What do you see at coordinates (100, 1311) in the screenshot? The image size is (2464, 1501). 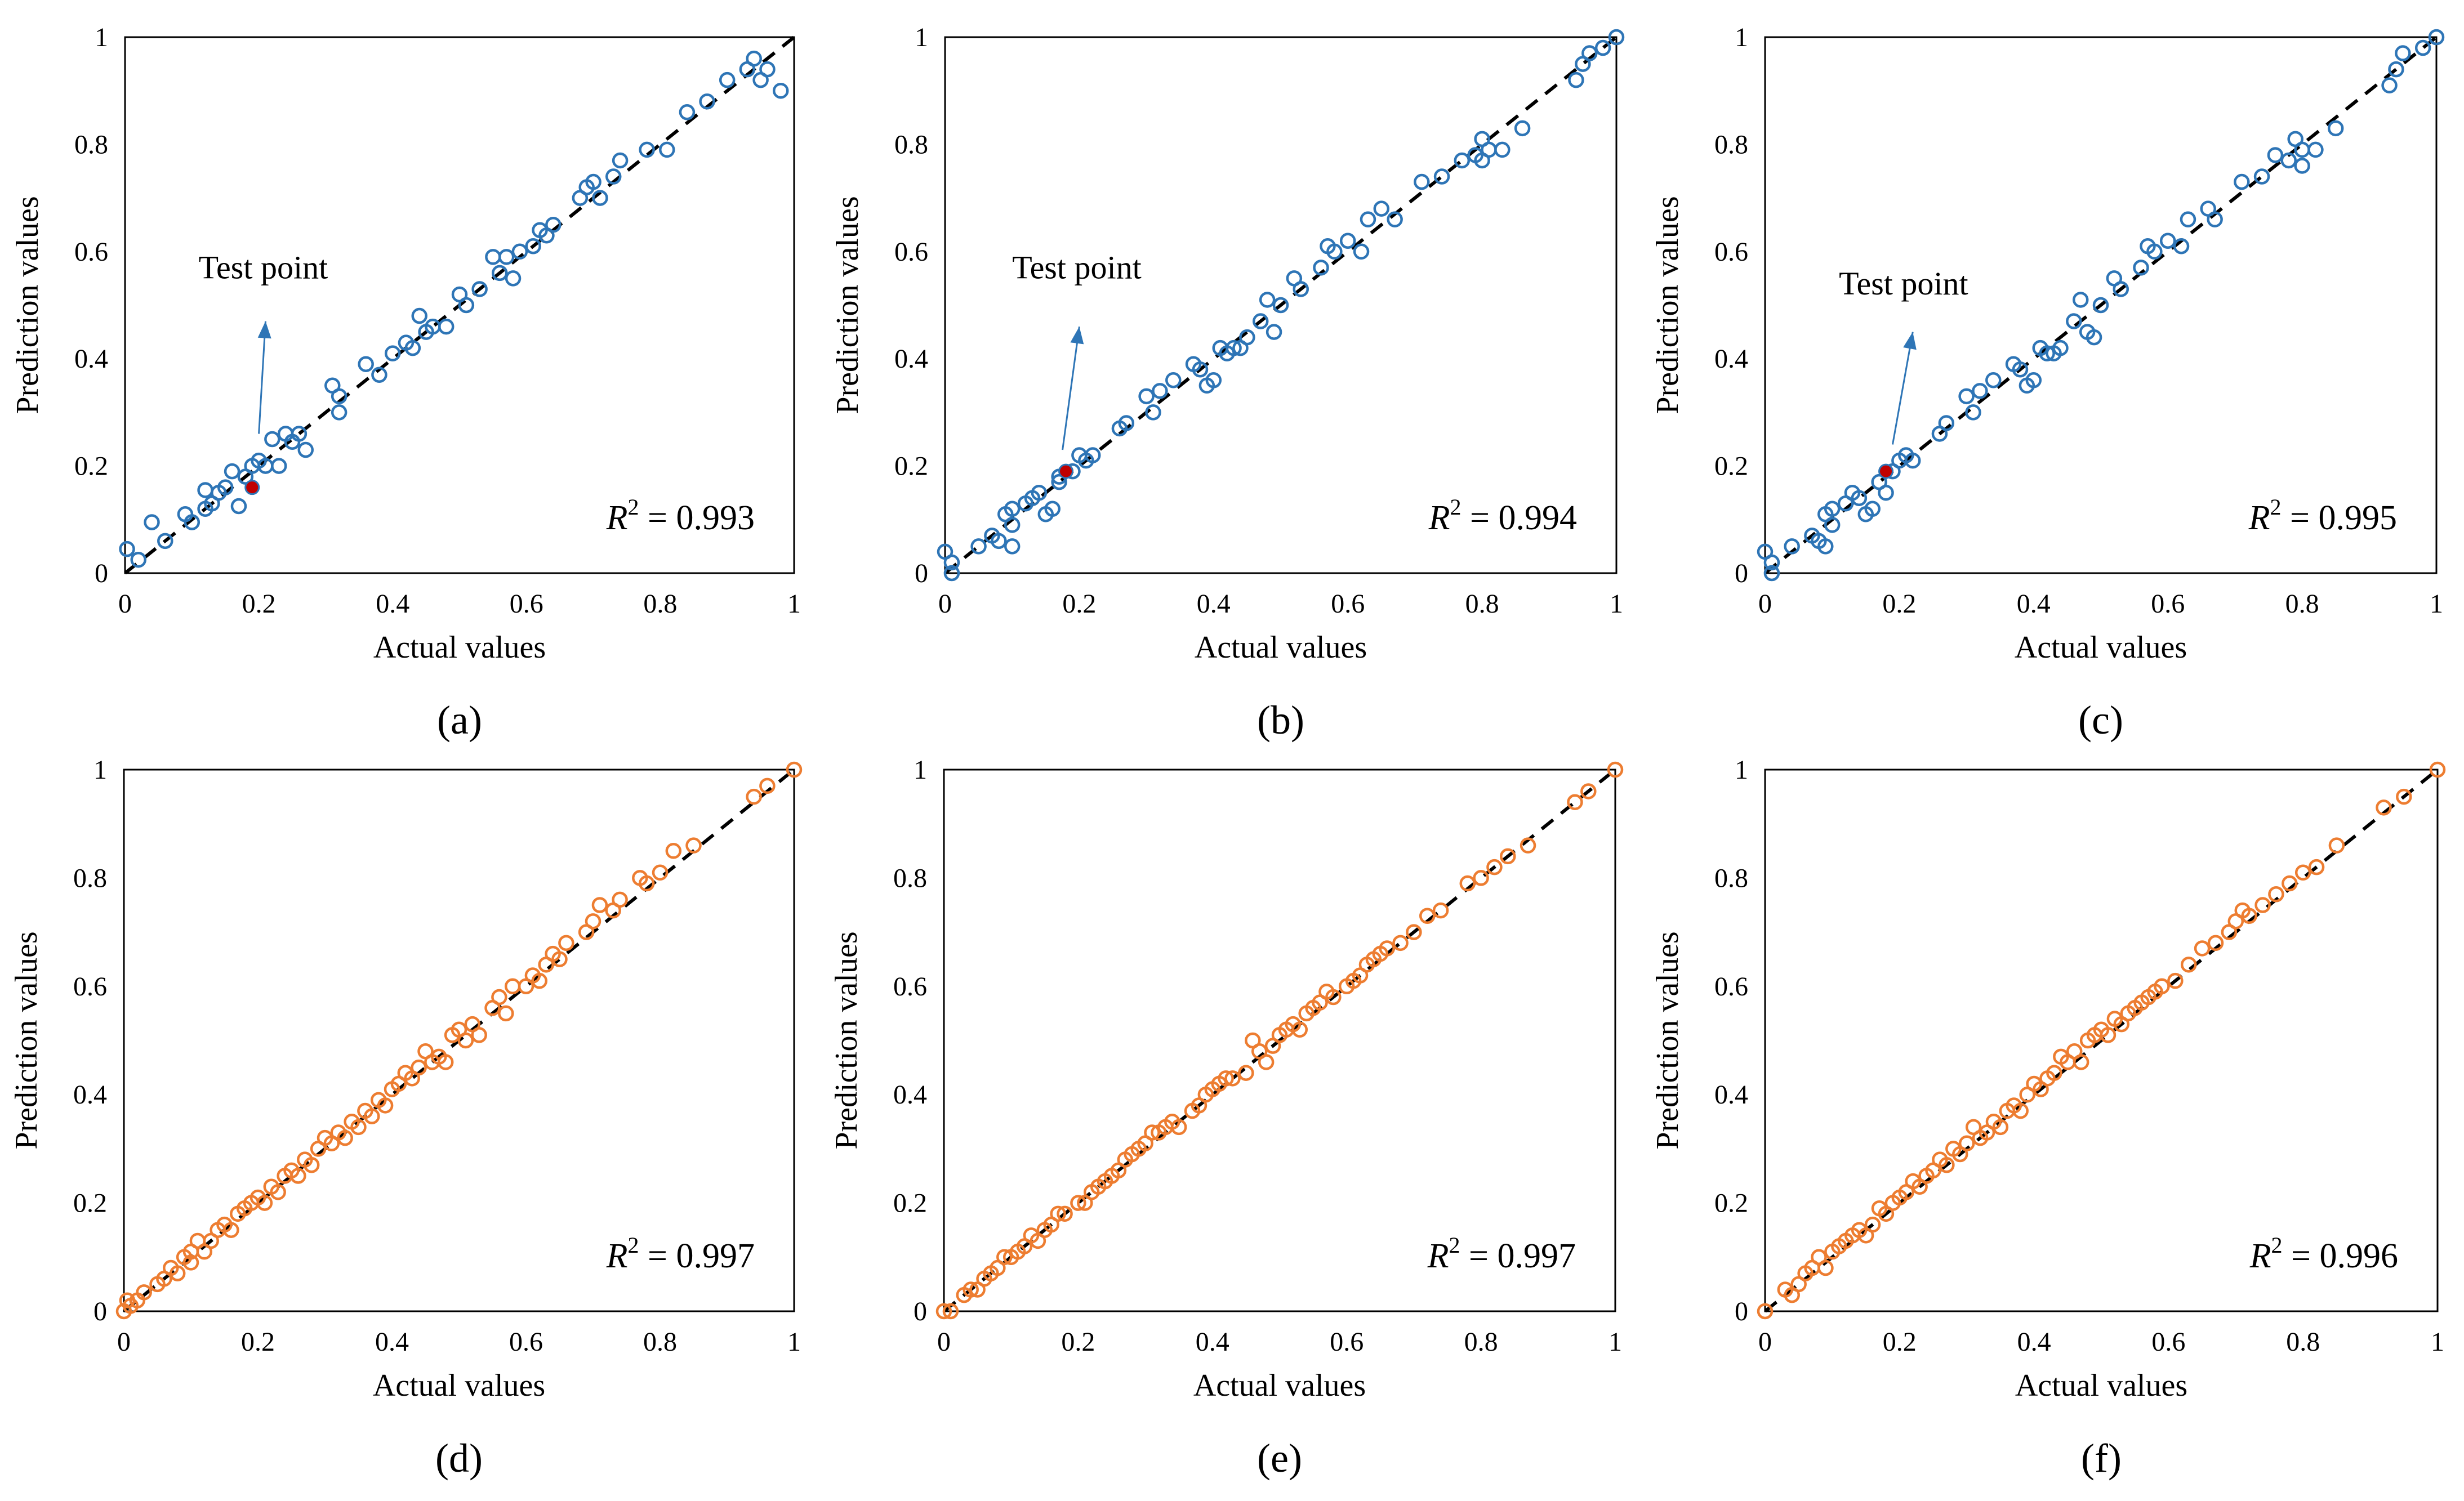 I see `y-tick-label: 0` at bounding box center [100, 1311].